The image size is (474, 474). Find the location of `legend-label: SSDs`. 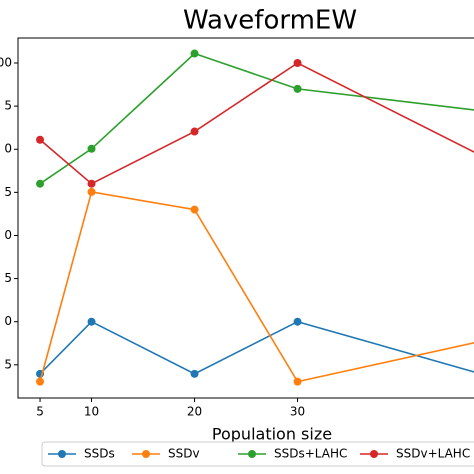

legend-label: SSDs is located at coordinates (99, 454).